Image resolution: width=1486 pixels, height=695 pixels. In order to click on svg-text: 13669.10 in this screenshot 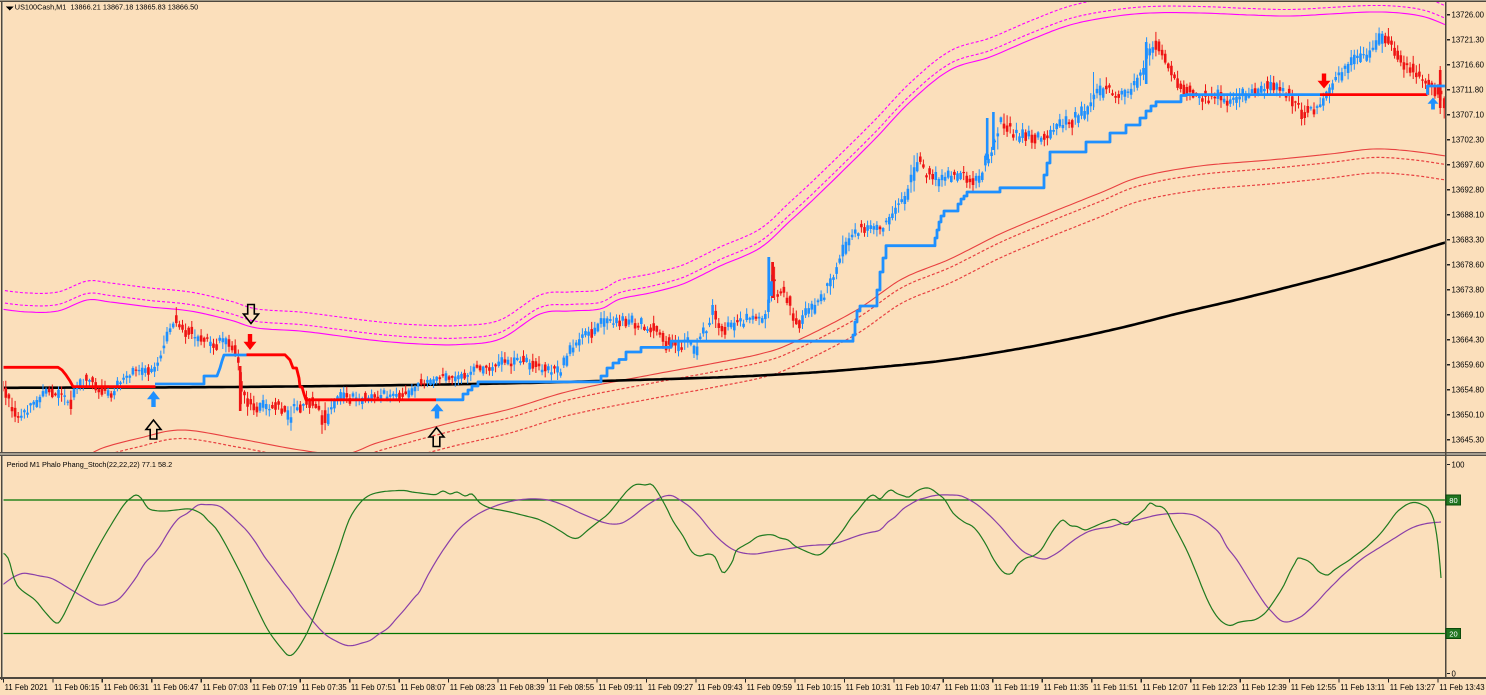, I will do `click(1468, 315)`.